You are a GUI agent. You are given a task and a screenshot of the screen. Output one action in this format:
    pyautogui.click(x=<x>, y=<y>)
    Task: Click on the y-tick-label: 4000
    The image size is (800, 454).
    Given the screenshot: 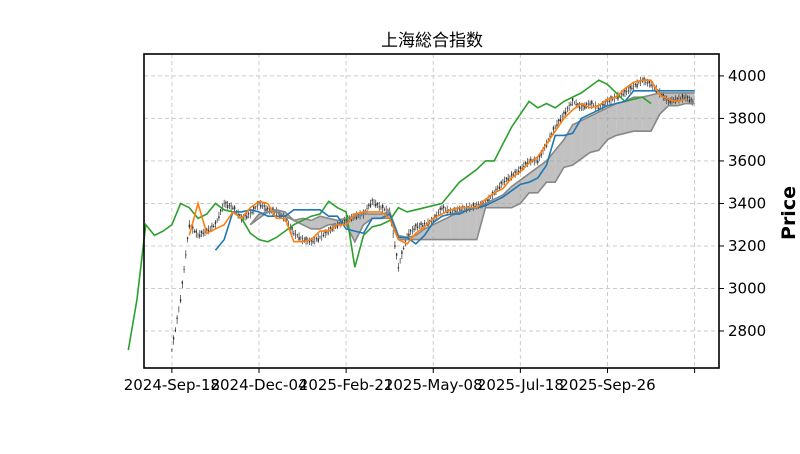 What is the action you would take?
    pyautogui.click(x=747, y=76)
    